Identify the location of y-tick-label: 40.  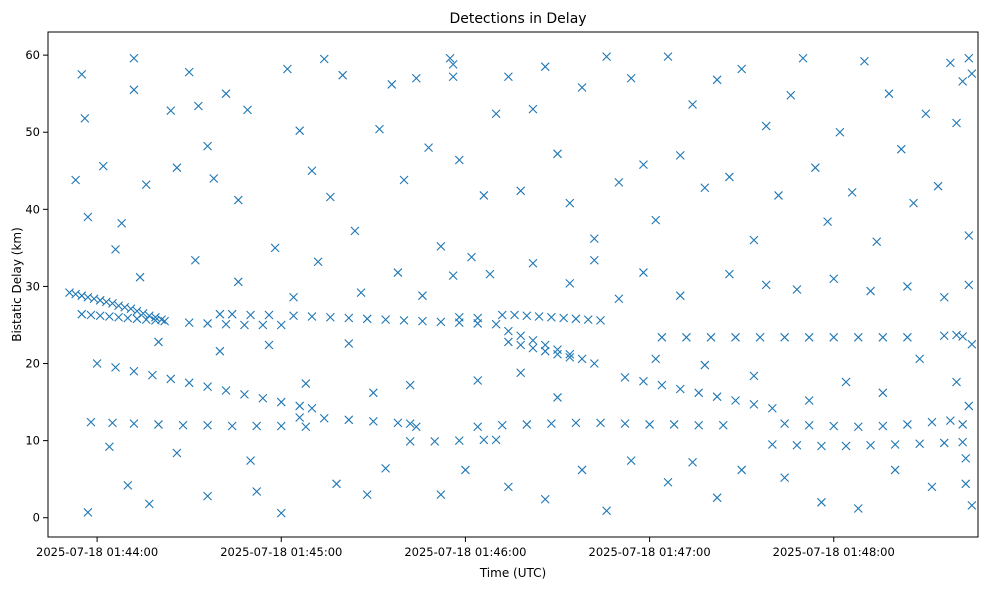
(32, 209).